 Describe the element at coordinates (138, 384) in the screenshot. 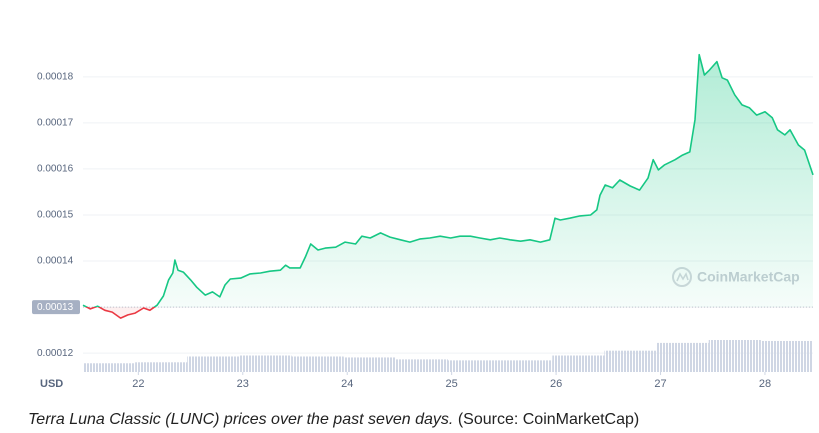

I see `x-tick-label: 22` at that location.